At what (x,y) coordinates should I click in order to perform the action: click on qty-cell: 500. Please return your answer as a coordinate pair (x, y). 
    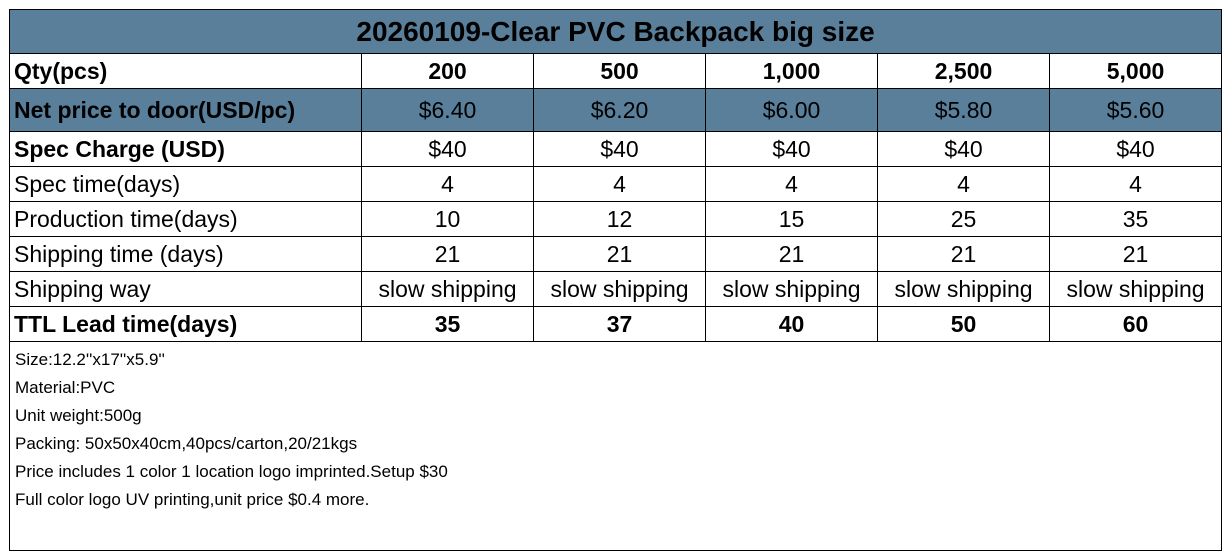
    Looking at the image, I should click on (619, 71).